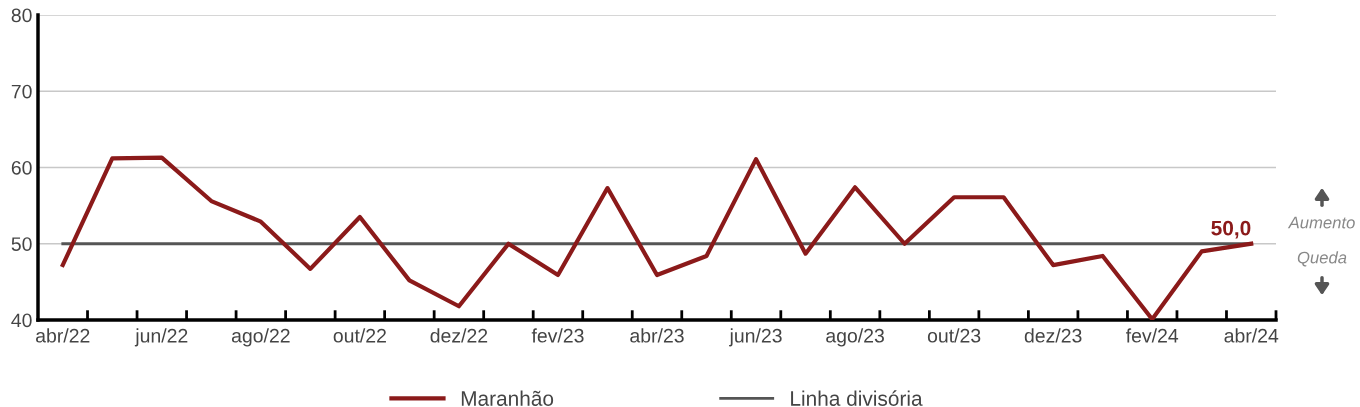 The width and height of the screenshot is (1360, 407). I want to click on x-tick-label: ago/22, so click(260, 337).